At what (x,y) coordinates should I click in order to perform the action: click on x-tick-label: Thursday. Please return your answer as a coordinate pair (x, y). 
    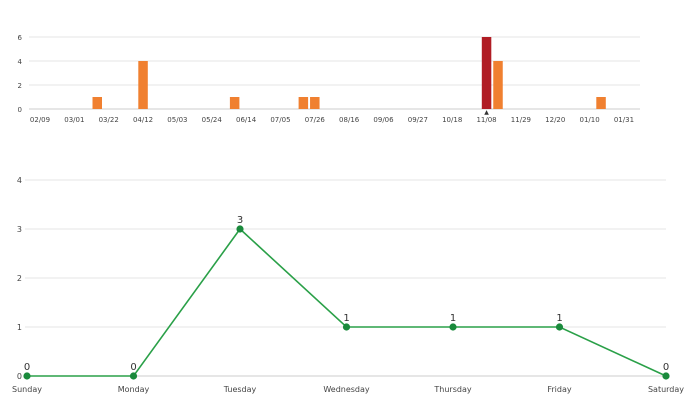
    Looking at the image, I should click on (452, 389).